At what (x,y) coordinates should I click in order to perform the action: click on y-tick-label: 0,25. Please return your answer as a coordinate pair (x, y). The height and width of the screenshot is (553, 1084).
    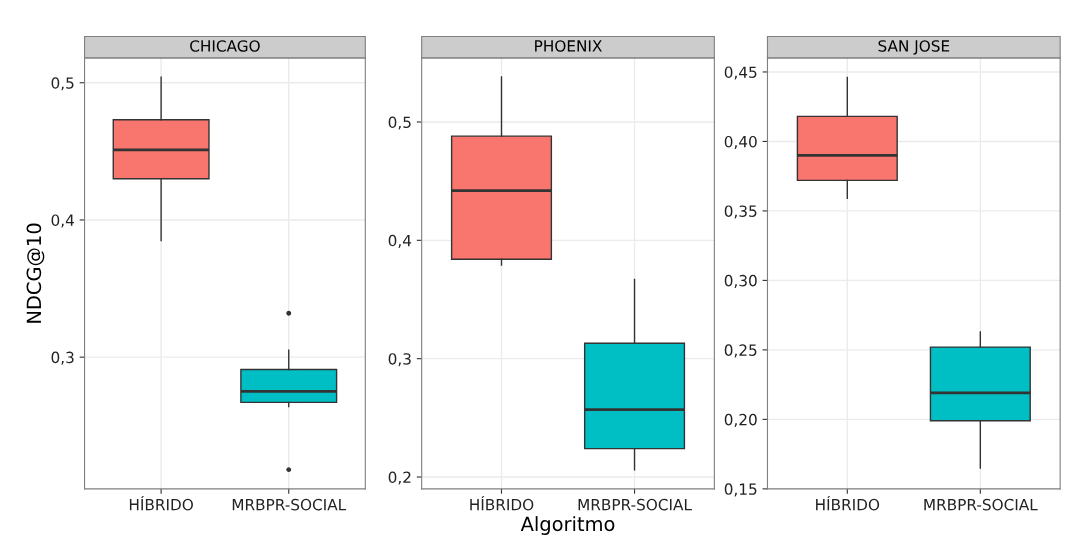
    Looking at the image, I should click on (740, 351).